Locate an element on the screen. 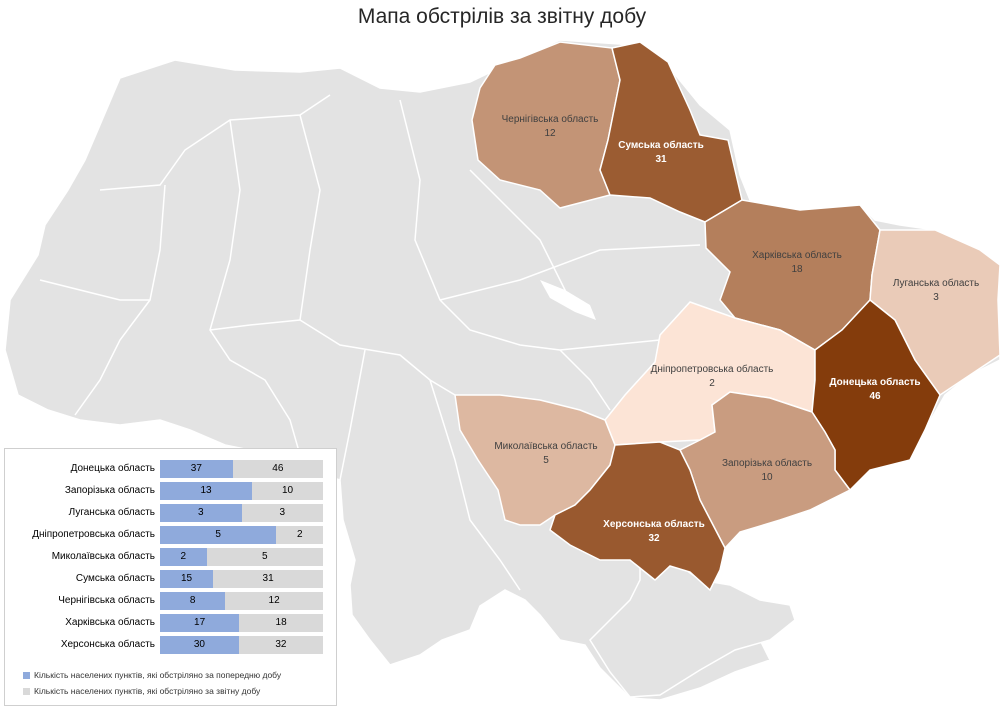  bar-previous-value: 13 is located at coordinates (206, 490).